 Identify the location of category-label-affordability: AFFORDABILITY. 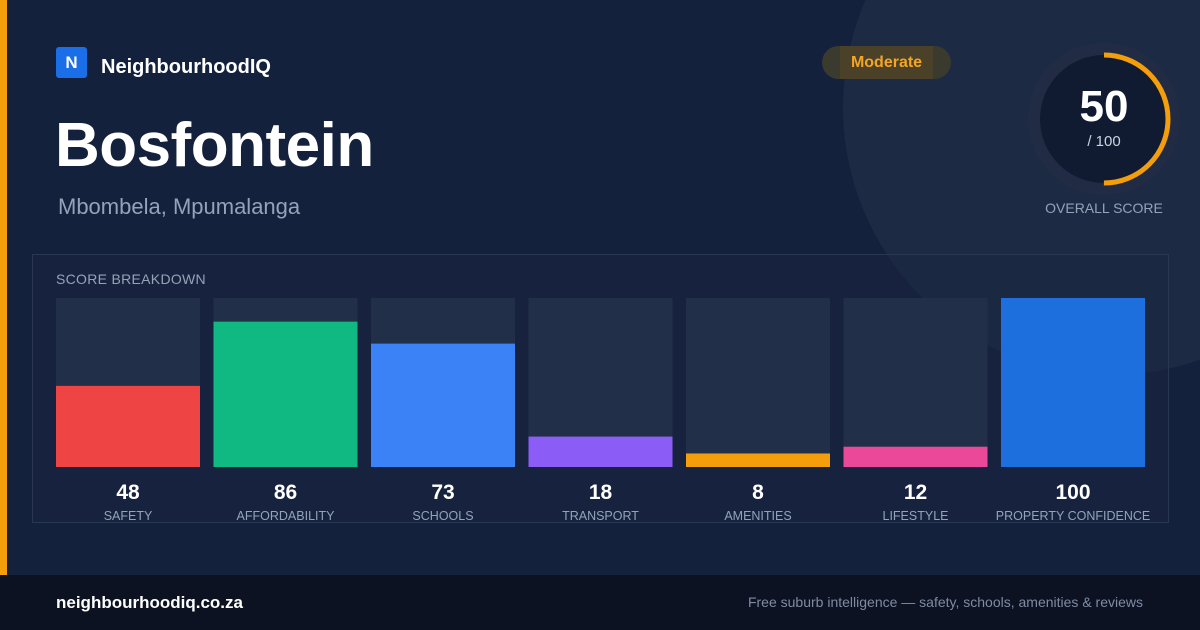
(286, 516).